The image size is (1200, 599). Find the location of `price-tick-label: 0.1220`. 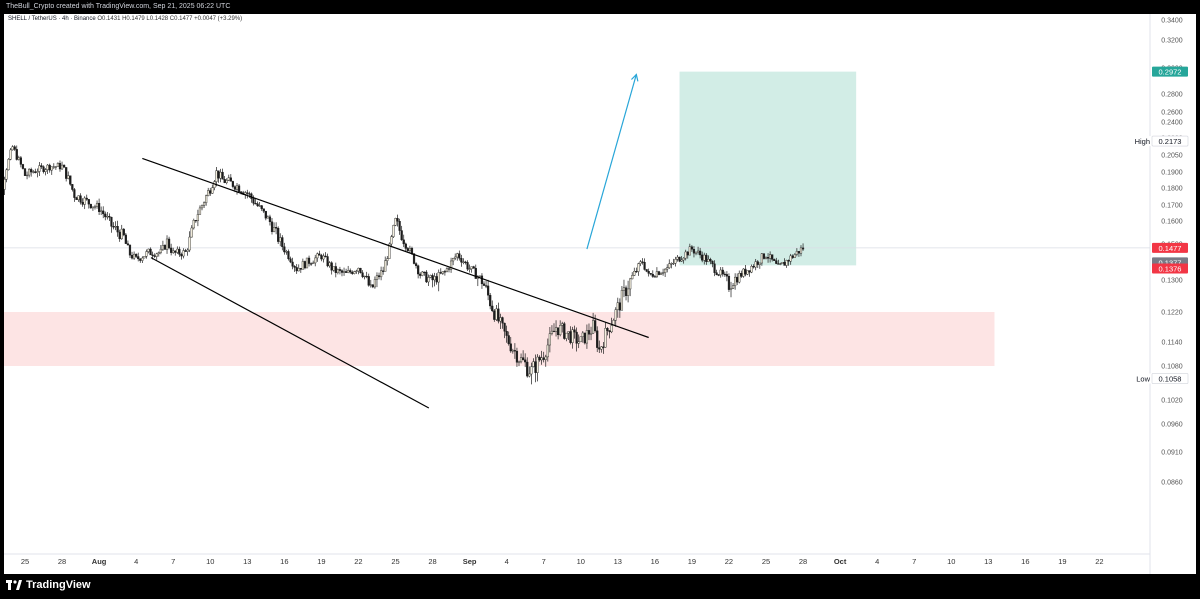

price-tick-label: 0.1220 is located at coordinates (1172, 313).